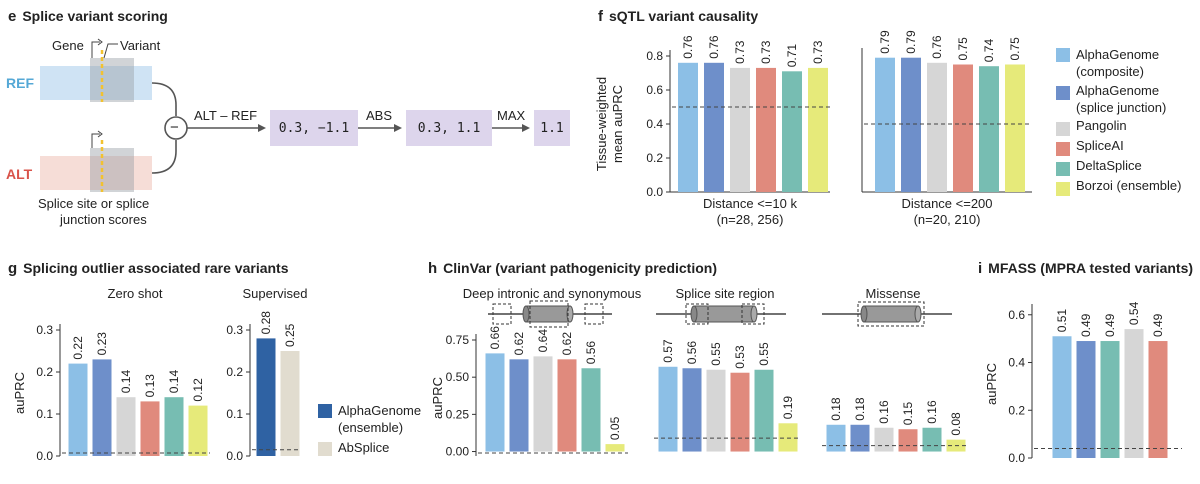 This screenshot has width=1200, height=484. Describe the element at coordinates (379, 115) in the screenshot. I see `op-abs: ABS` at that location.